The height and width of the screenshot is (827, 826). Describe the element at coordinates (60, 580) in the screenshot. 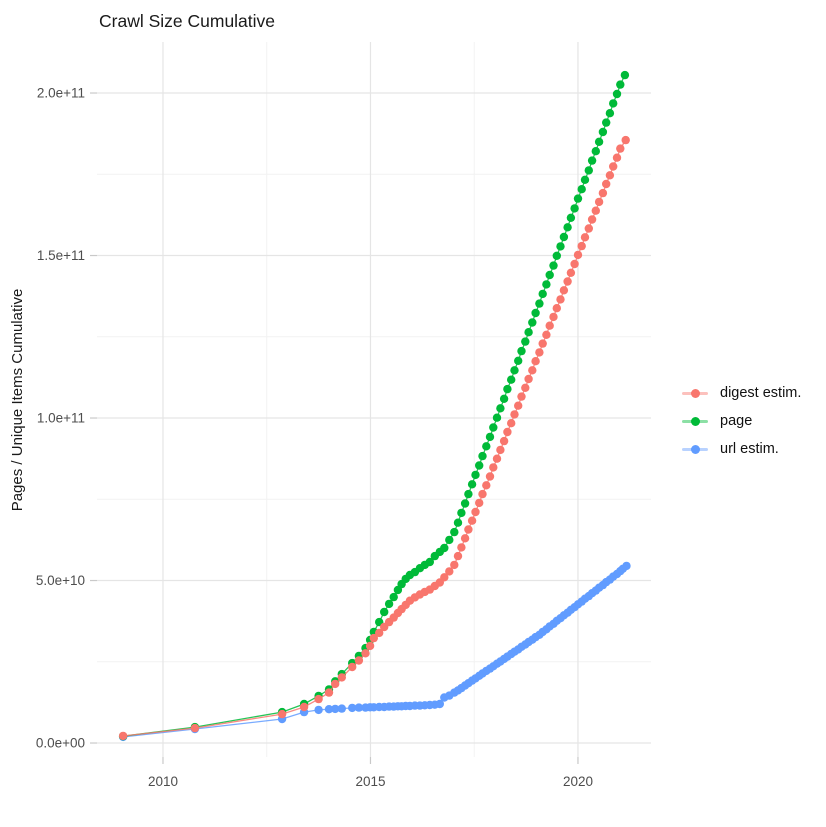

I see `y-tick-label: 5.0e+10` at that location.